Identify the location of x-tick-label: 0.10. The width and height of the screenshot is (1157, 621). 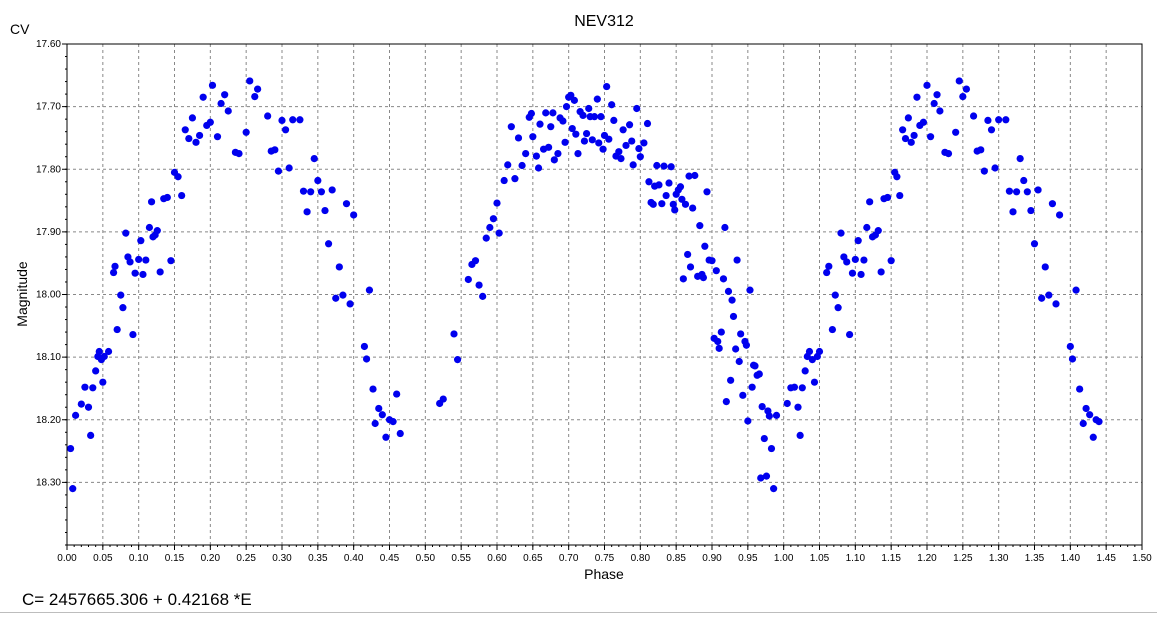
(139, 558).